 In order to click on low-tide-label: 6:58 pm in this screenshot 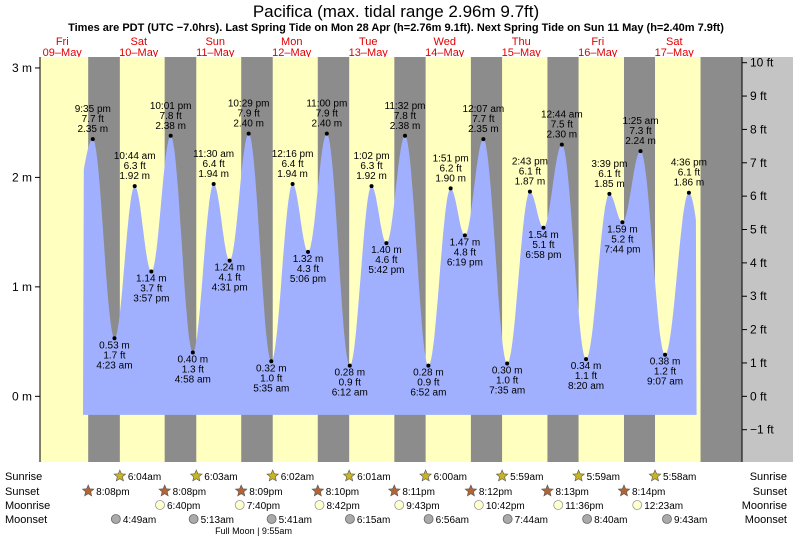, I will do `click(543, 255)`.